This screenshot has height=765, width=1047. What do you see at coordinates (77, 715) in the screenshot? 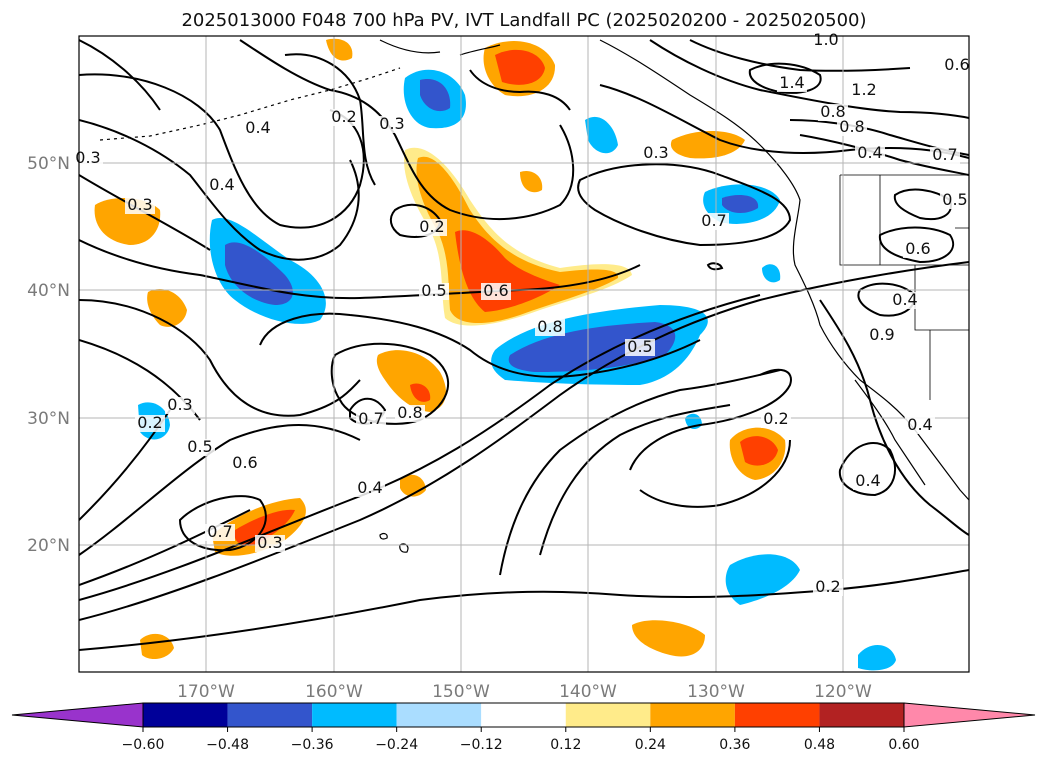
I see `colorbar-extend-min` at bounding box center [77, 715].